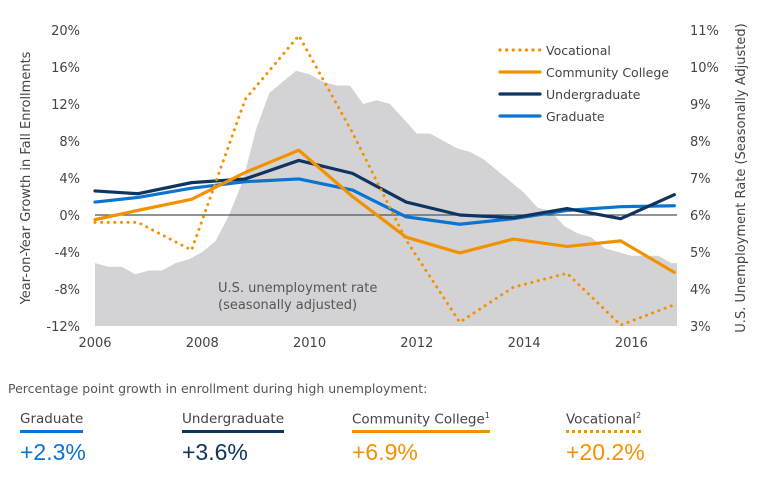 This screenshot has height=483, width=768. I want to click on summary-value: +2.3%, so click(53, 452).